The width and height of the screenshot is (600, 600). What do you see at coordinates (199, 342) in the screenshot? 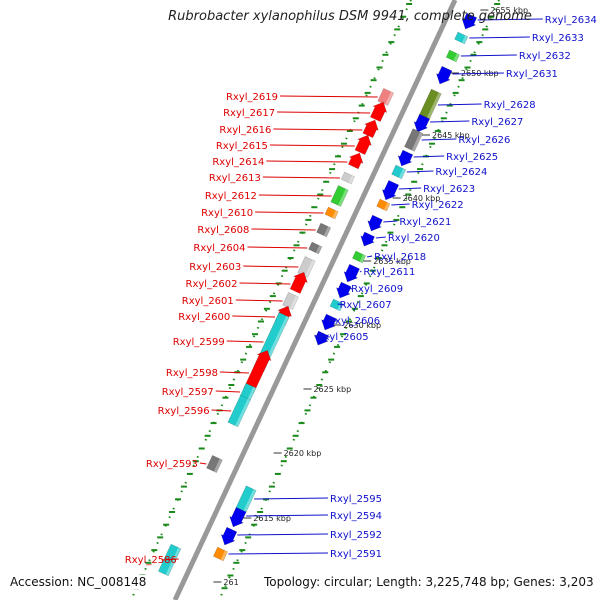
I see `gene-label-rxyl-2599: Rxyl_2599` at bounding box center [199, 342].